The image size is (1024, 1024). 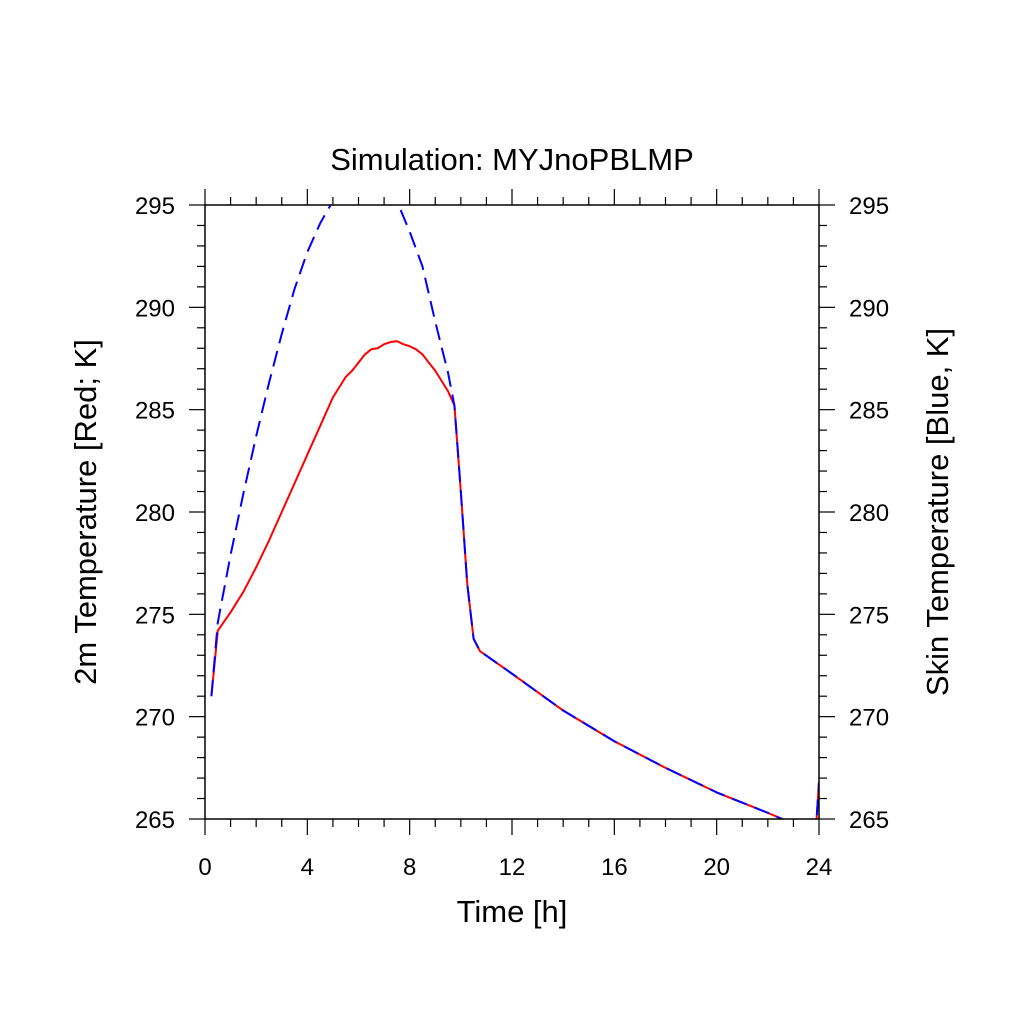 I want to click on y-tick-label-left: 275, so click(x=155, y=615).